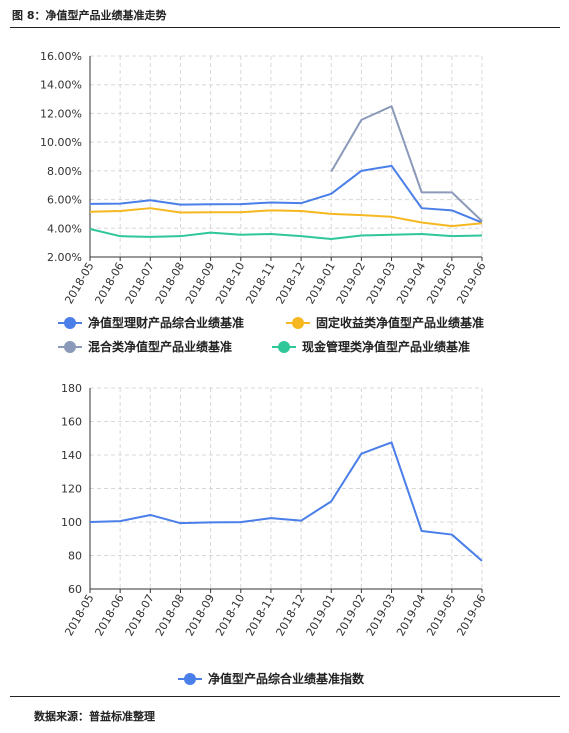  Describe the element at coordinates (71, 455) in the screenshot. I see `y-tick-label: 140` at that location.